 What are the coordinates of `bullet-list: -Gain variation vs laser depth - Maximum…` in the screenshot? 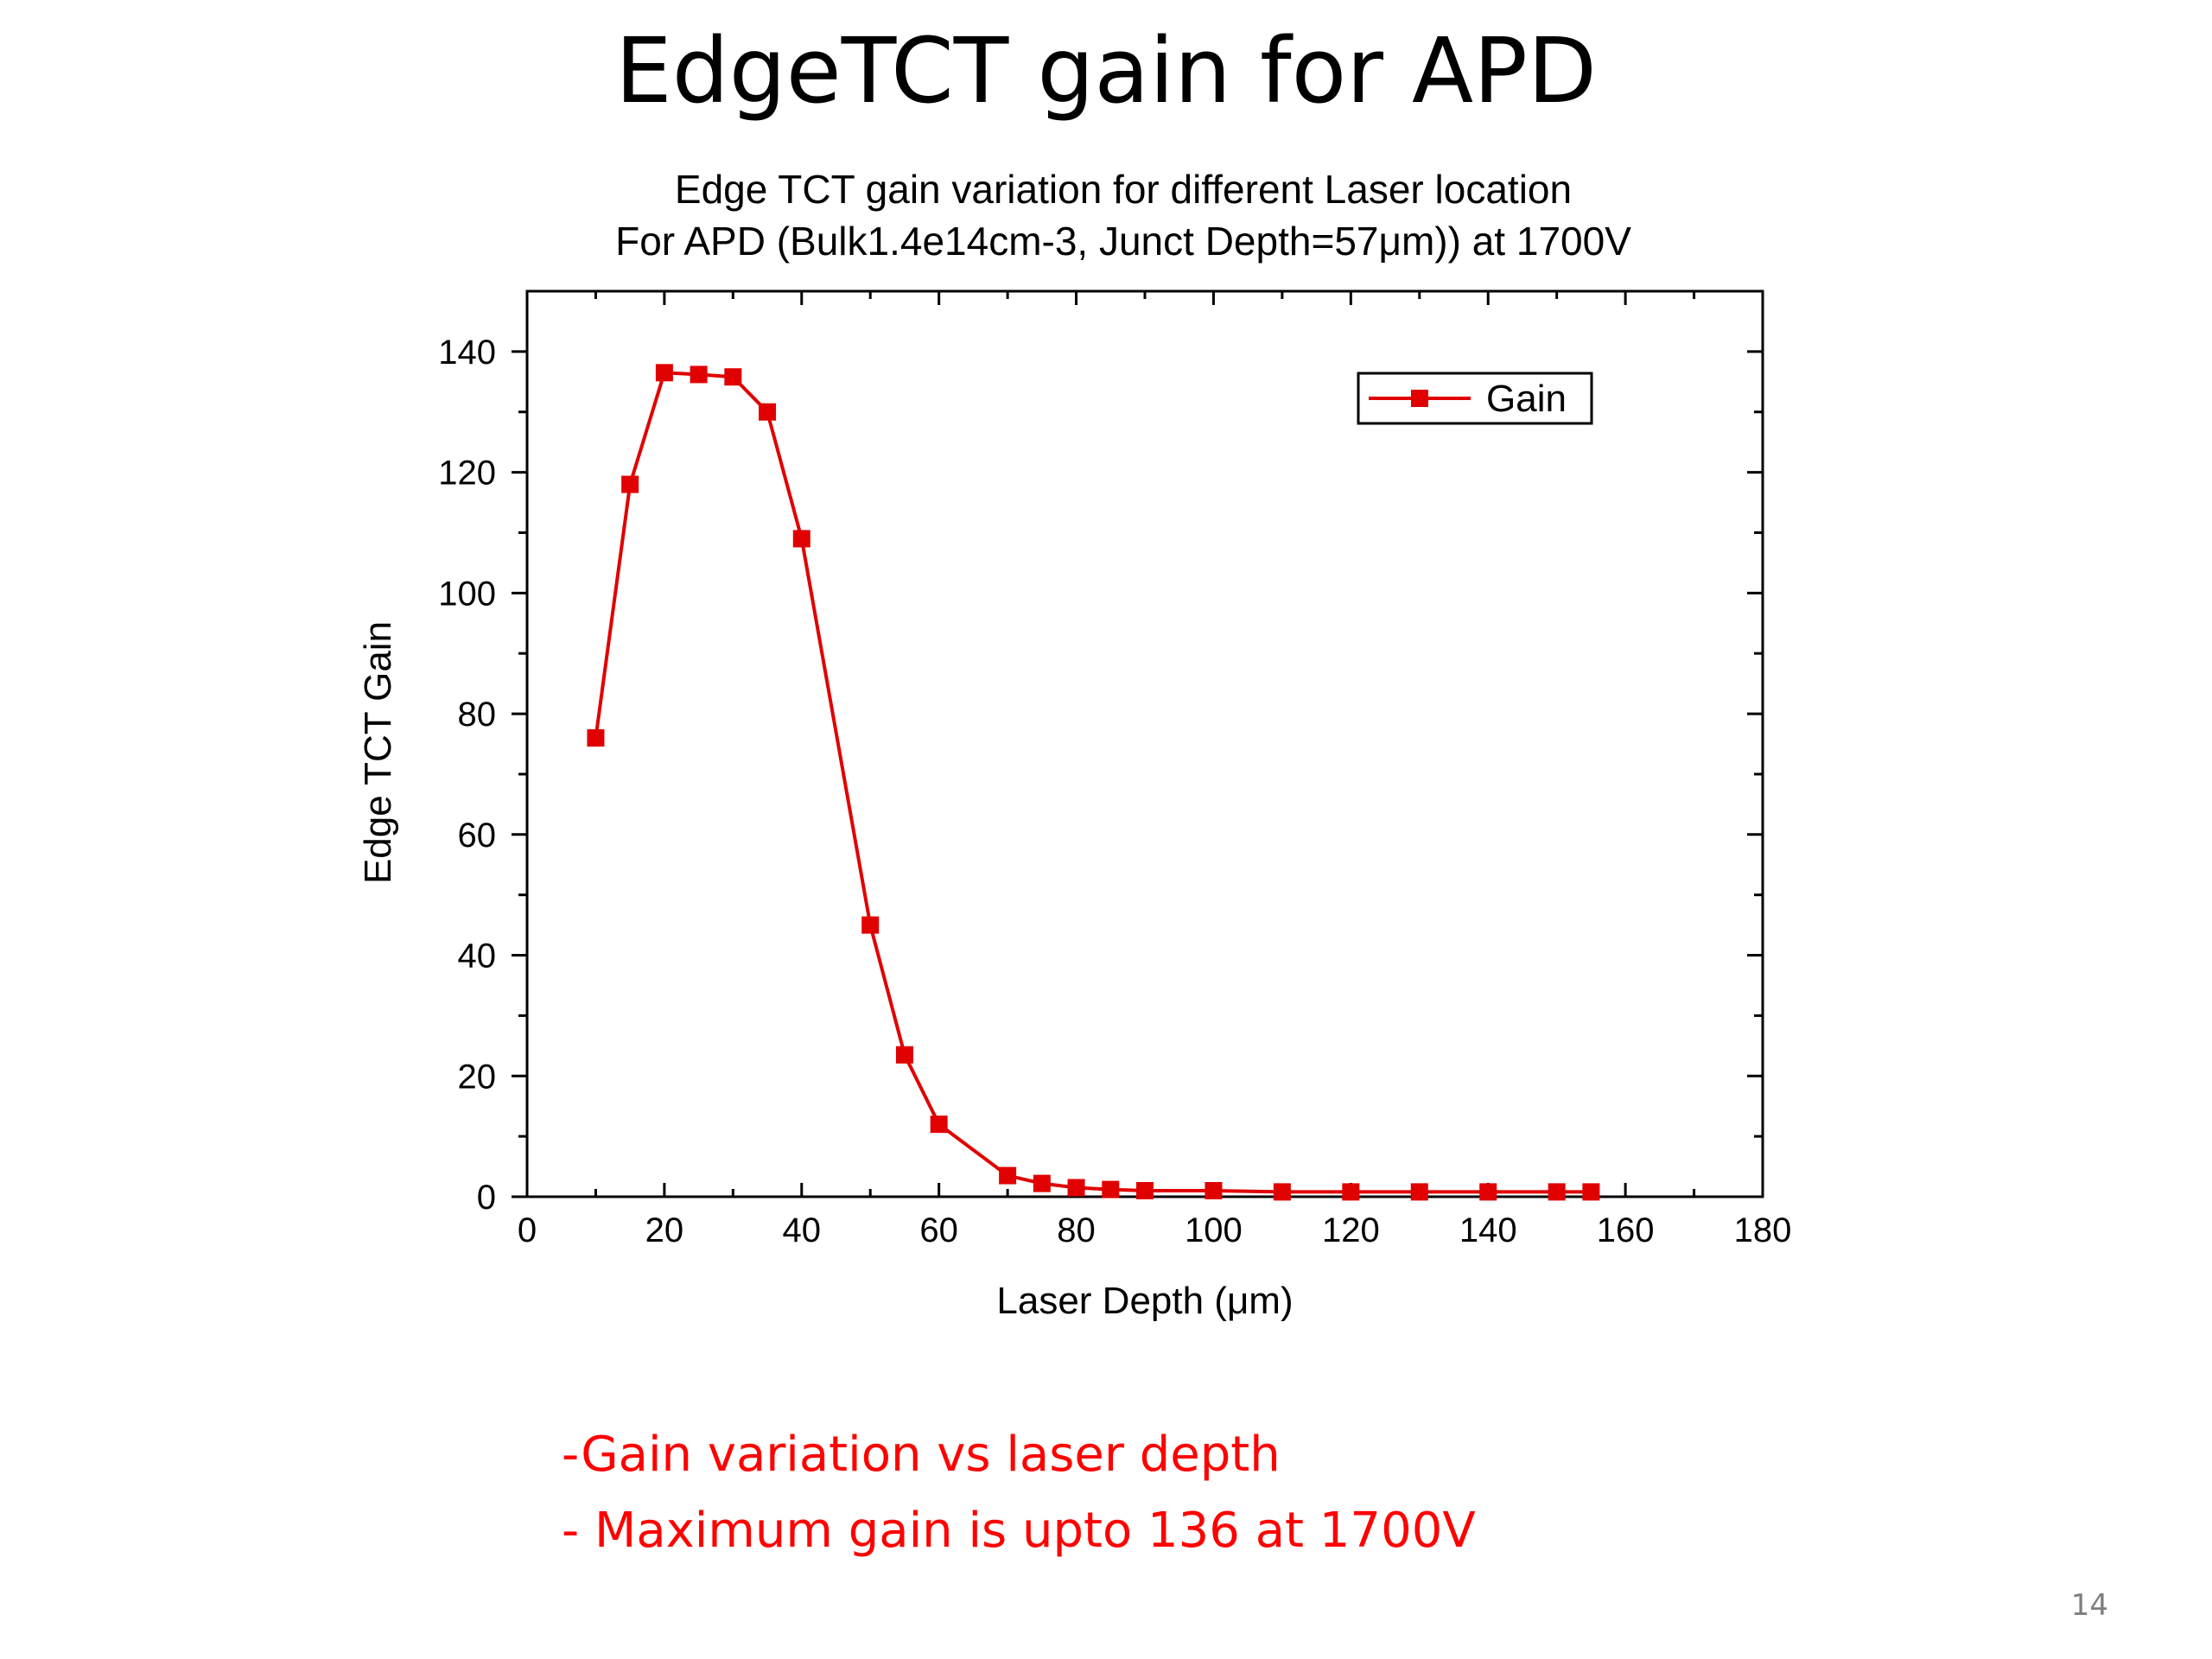 It's located at (1019, 1493).